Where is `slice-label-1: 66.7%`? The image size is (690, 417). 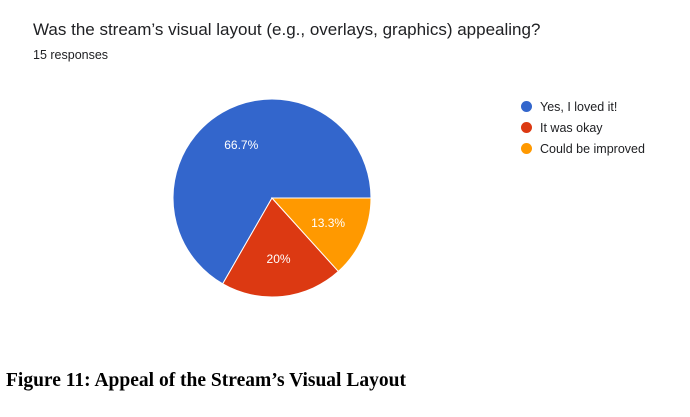 slice-label-1: 66.7% is located at coordinates (241, 145).